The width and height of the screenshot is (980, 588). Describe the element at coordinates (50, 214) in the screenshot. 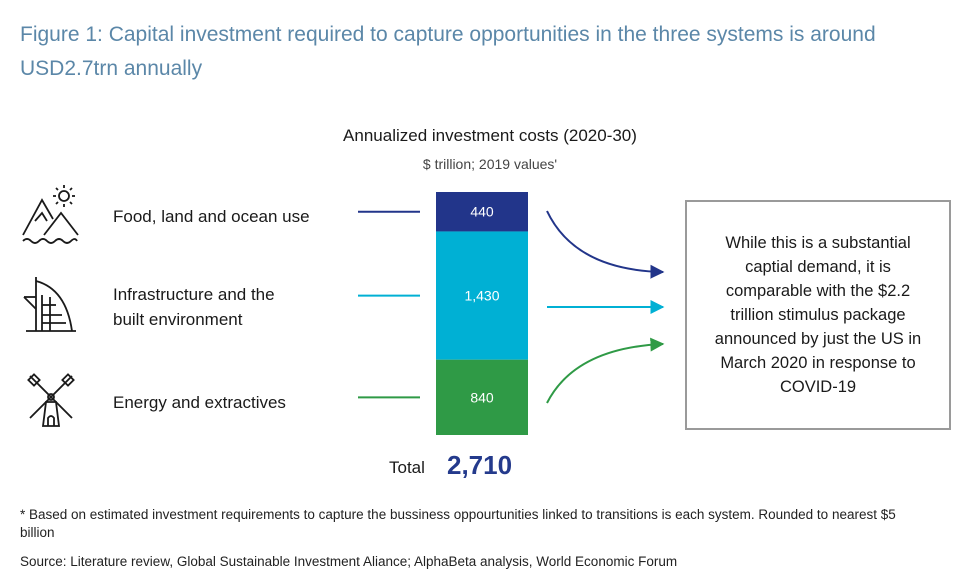

I see `mountains-sun-icon` at that location.